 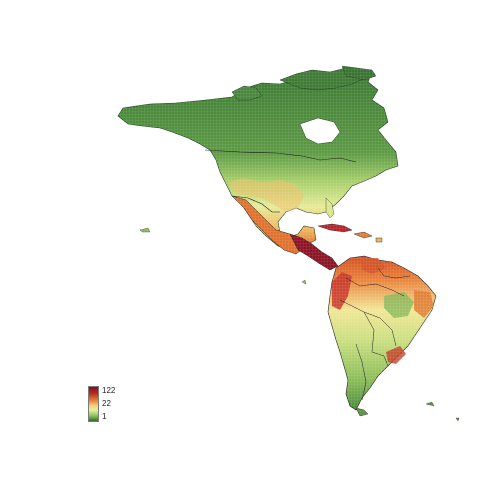 What do you see at coordinates (106, 403) in the screenshot?
I see `legend-label-mid: 22` at bounding box center [106, 403].